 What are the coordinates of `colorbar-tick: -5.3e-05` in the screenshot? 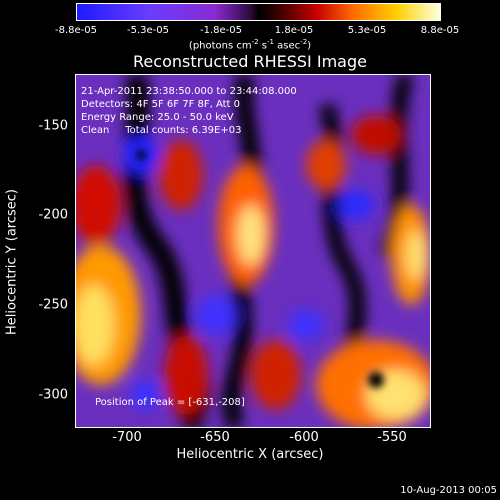 It's located at (148, 30).